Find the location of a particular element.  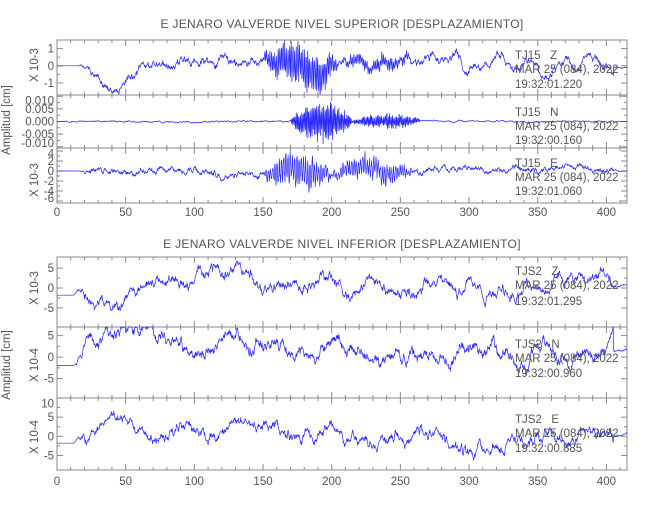

y-tick-label: -6 is located at coordinates (49, 199).